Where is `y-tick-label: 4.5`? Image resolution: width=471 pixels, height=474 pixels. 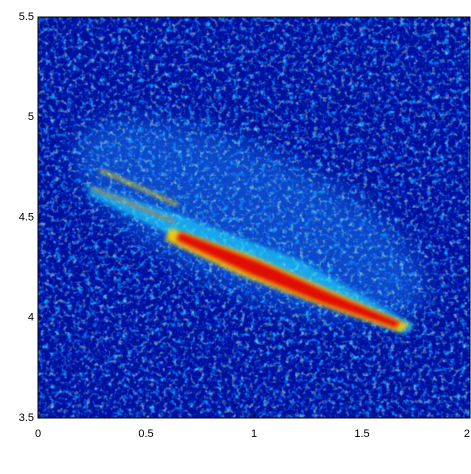
y-tick-label: 4.5 is located at coordinates (26, 217).